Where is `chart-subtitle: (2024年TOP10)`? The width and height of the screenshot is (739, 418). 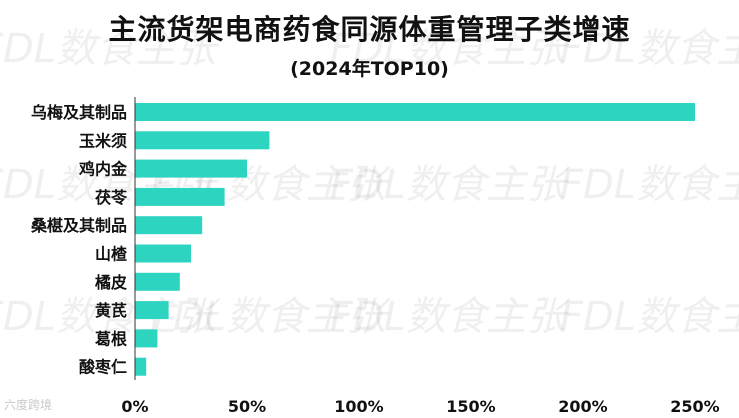
chart-subtitle: (2024年TOP10) is located at coordinates (369, 69).